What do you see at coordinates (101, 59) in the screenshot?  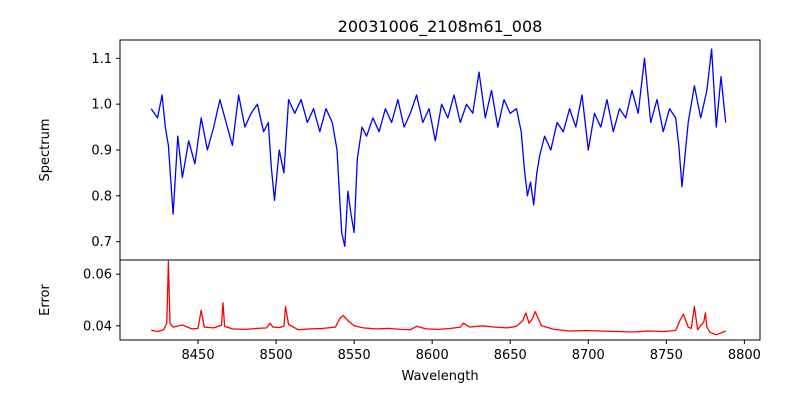 I see `spectrum-y-tick-label: 1.1` at bounding box center [101, 59].